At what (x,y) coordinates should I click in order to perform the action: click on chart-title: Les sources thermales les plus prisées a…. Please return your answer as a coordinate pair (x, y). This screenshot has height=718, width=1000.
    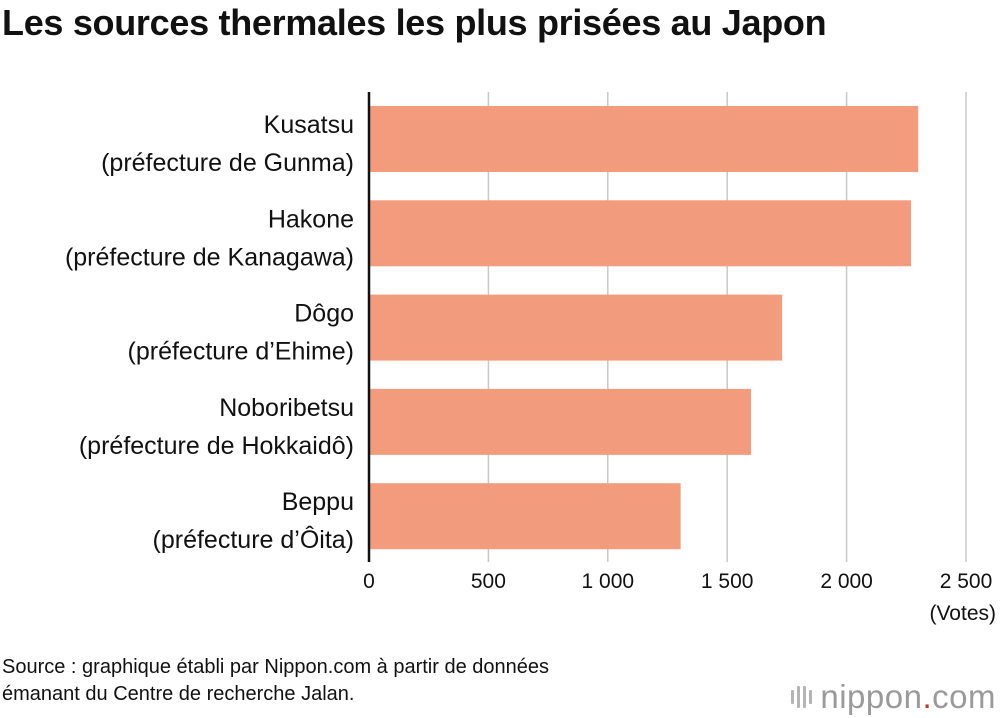
    Looking at the image, I should click on (414, 22).